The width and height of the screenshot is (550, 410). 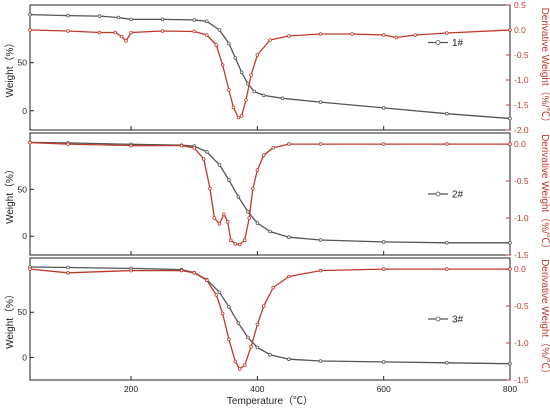 What do you see at coordinates (521, 130) in the screenshot?
I see `y2-tick-label: -2.0` at bounding box center [521, 130].